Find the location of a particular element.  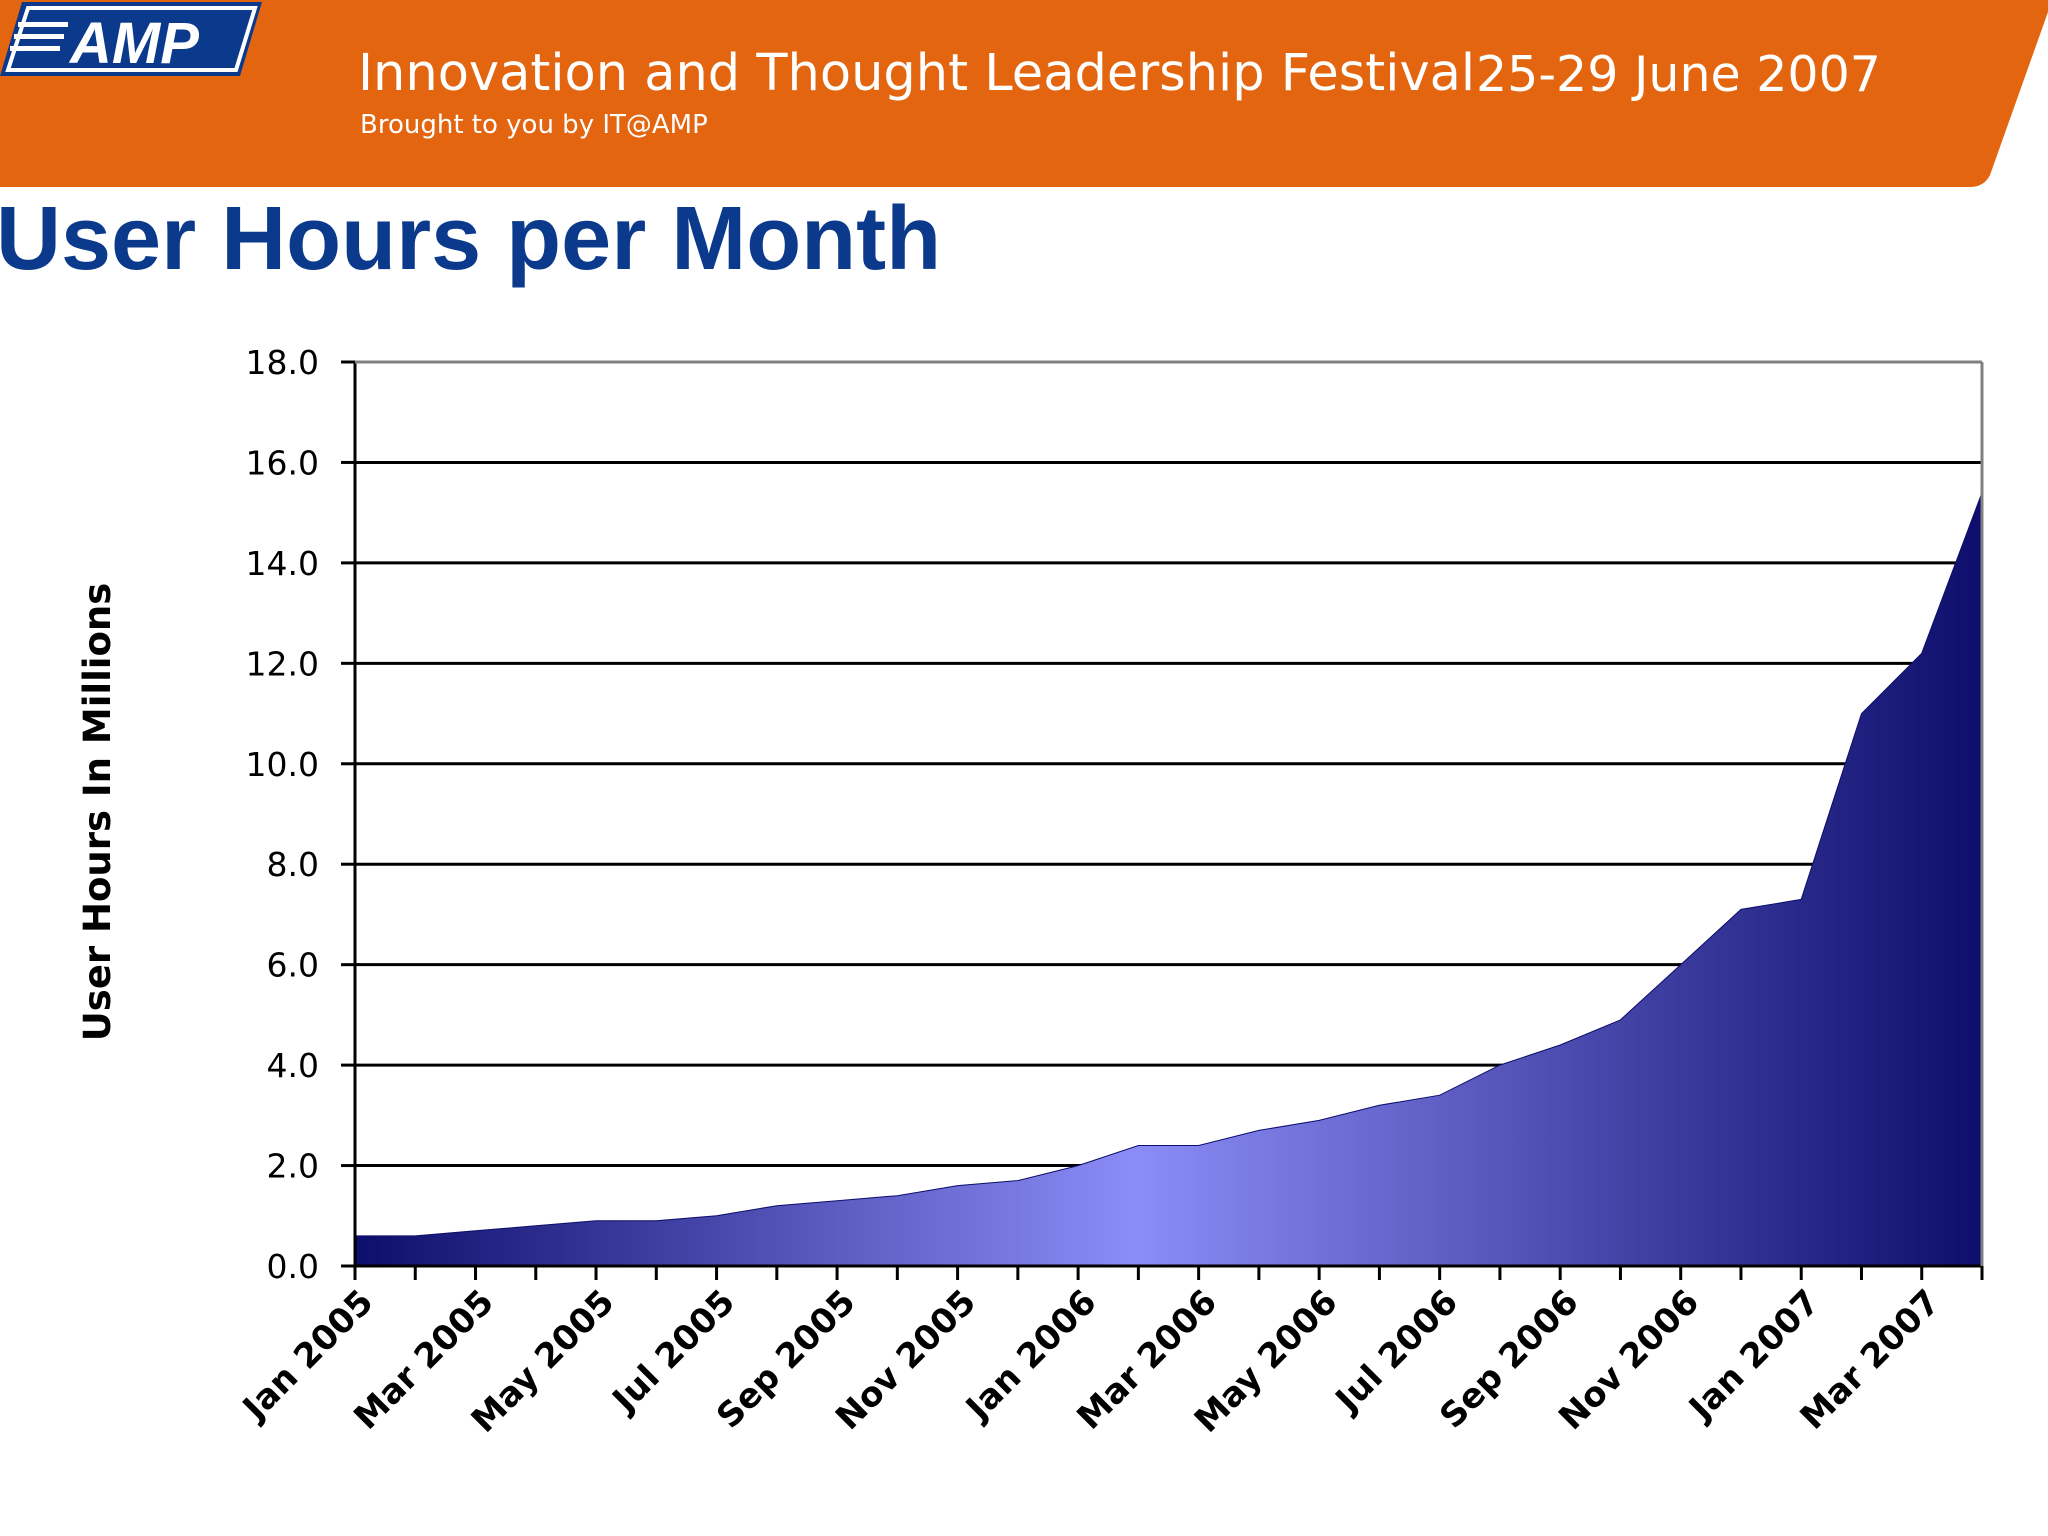

logo-text: AMP is located at coordinates (133, 43).